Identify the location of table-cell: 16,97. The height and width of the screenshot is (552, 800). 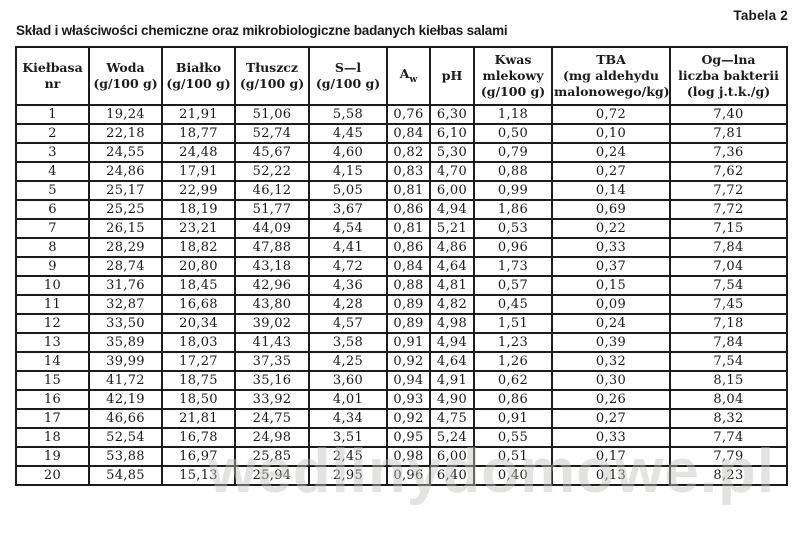
(198, 456).